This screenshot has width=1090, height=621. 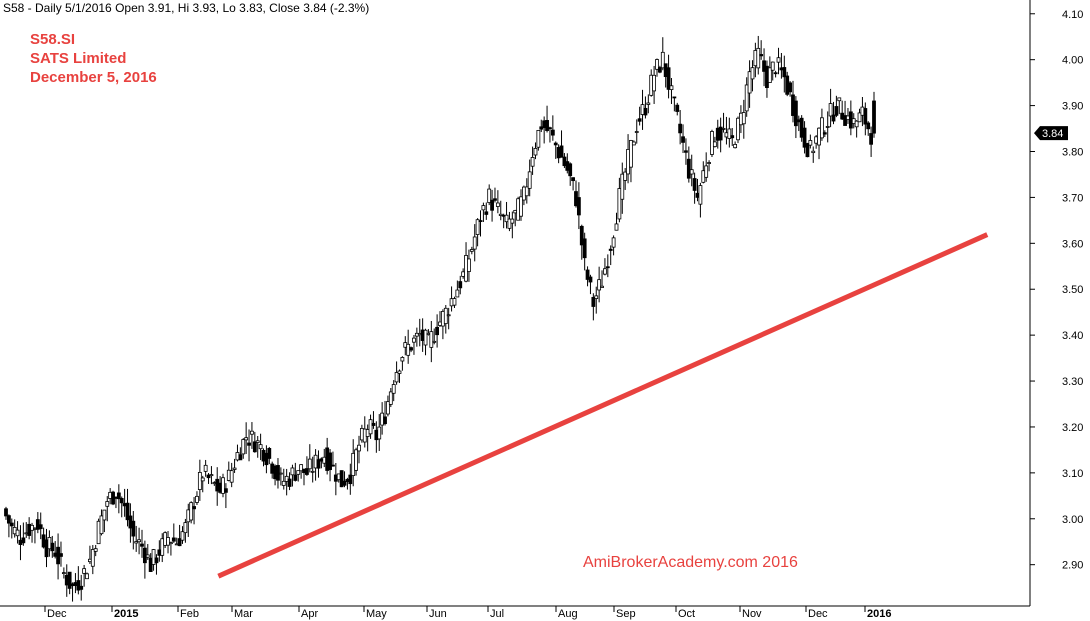 What do you see at coordinates (497, 614) in the screenshot?
I see `x-tick-label: Jul` at bounding box center [497, 614].